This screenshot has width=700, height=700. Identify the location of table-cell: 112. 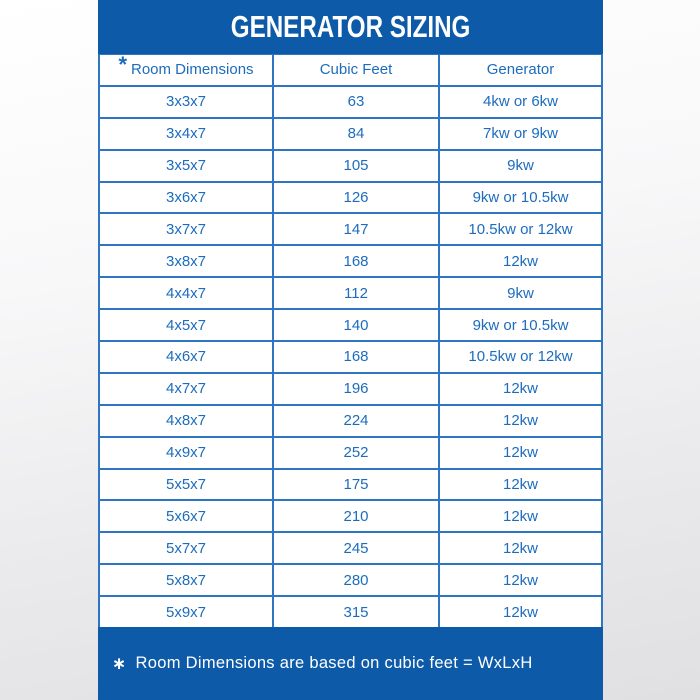
(357, 293).